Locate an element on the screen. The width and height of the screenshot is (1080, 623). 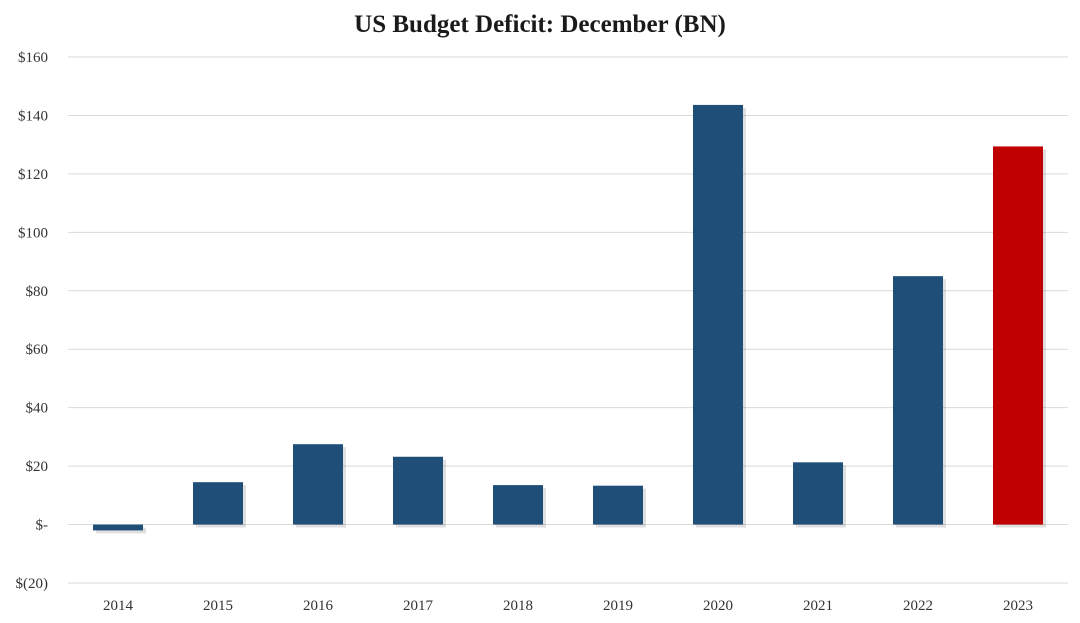
bar-2014 is located at coordinates (118, 527).